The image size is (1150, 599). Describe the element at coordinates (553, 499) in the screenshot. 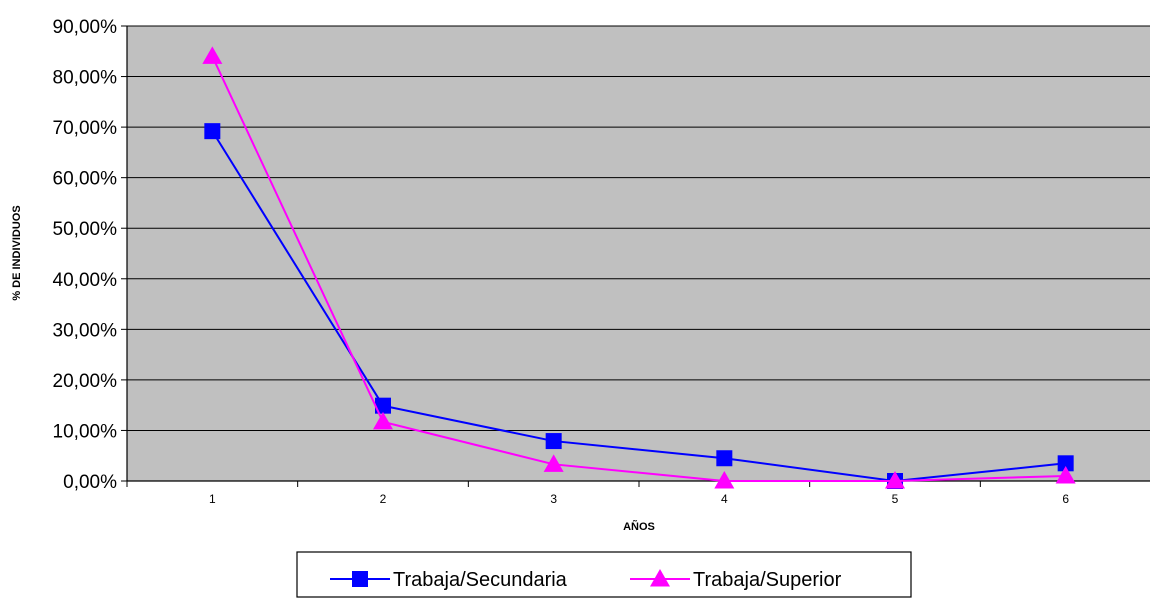

I see `x-tick-label: 3` at that location.